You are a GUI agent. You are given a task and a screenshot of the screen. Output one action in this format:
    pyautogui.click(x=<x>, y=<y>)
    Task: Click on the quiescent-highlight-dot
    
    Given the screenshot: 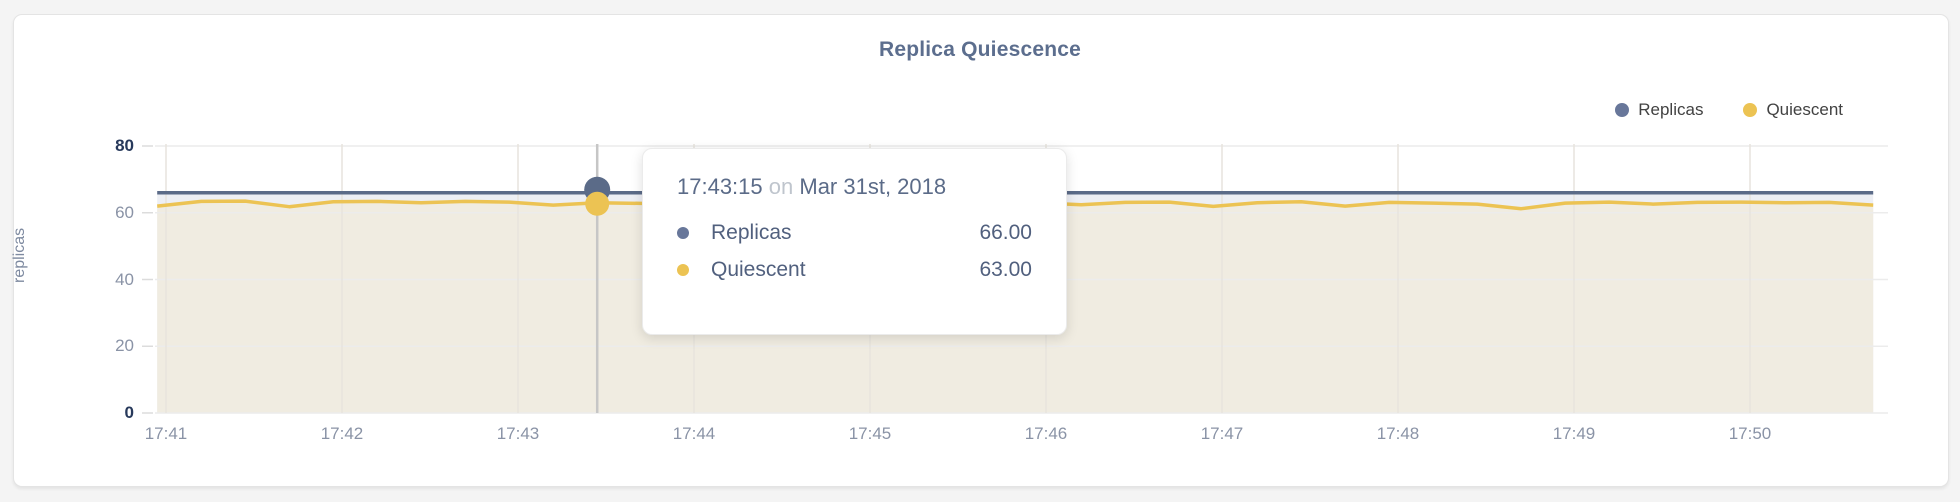 What is the action you would take?
    pyautogui.click(x=597, y=203)
    